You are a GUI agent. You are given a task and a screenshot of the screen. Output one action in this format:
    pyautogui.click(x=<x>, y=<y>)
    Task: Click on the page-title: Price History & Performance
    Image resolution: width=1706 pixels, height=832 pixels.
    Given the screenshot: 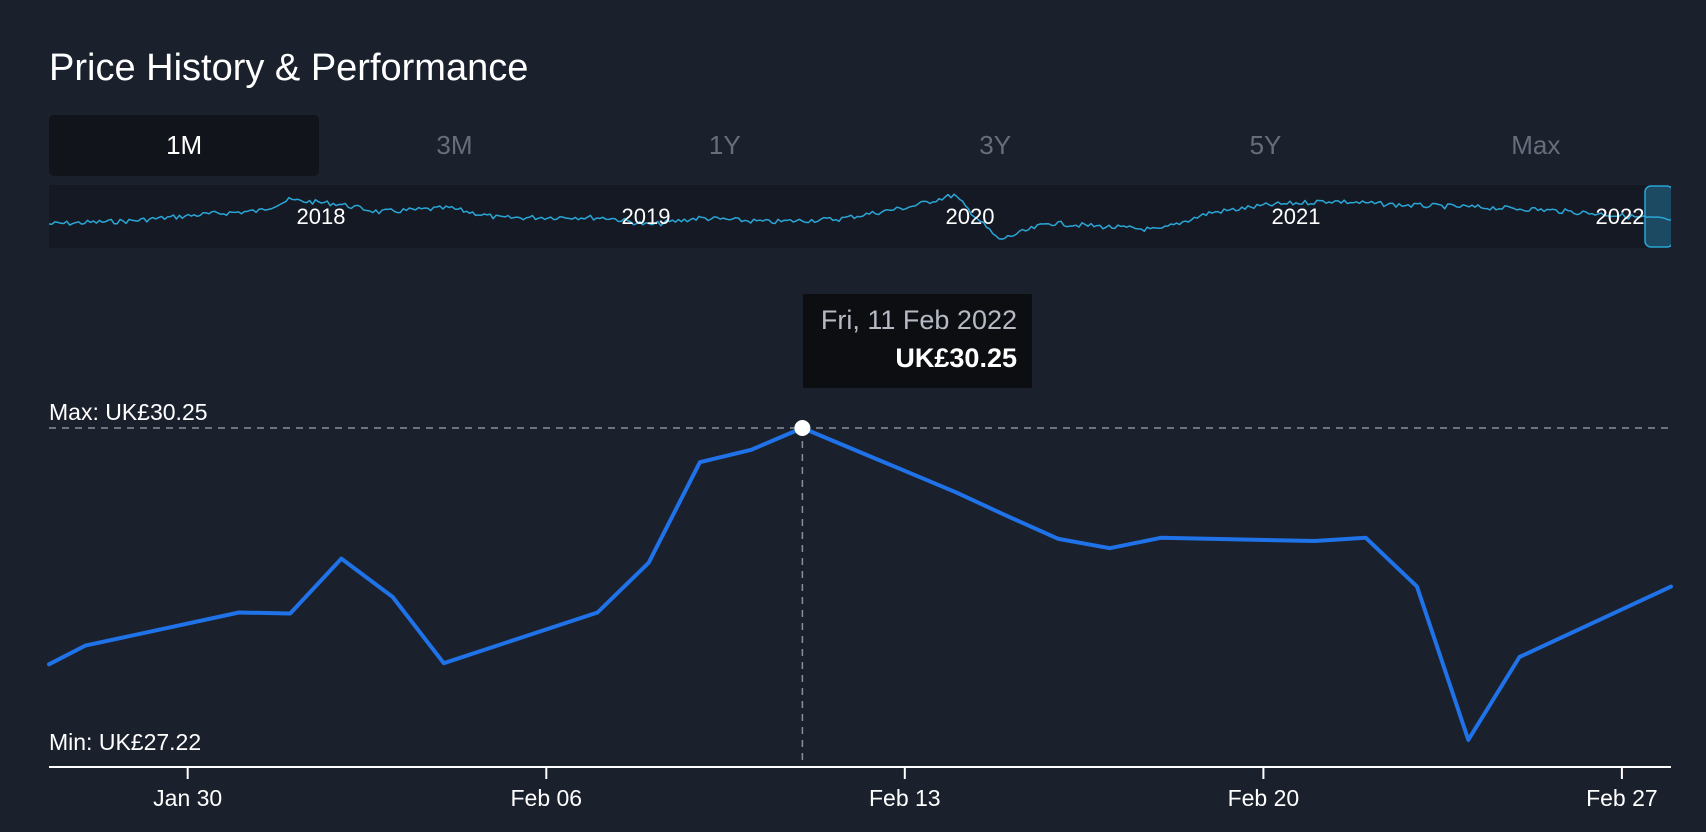 What is the action you would take?
    pyautogui.click(x=289, y=68)
    